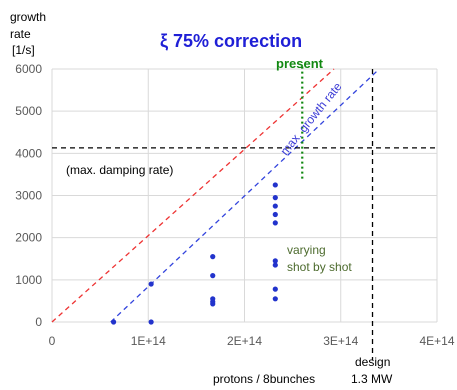 The height and width of the screenshot is (390, 457). Describe the element at coordinates (23, 50) in the screenshot. I see `y-axis-title-line-3: [1/s]` at that location.